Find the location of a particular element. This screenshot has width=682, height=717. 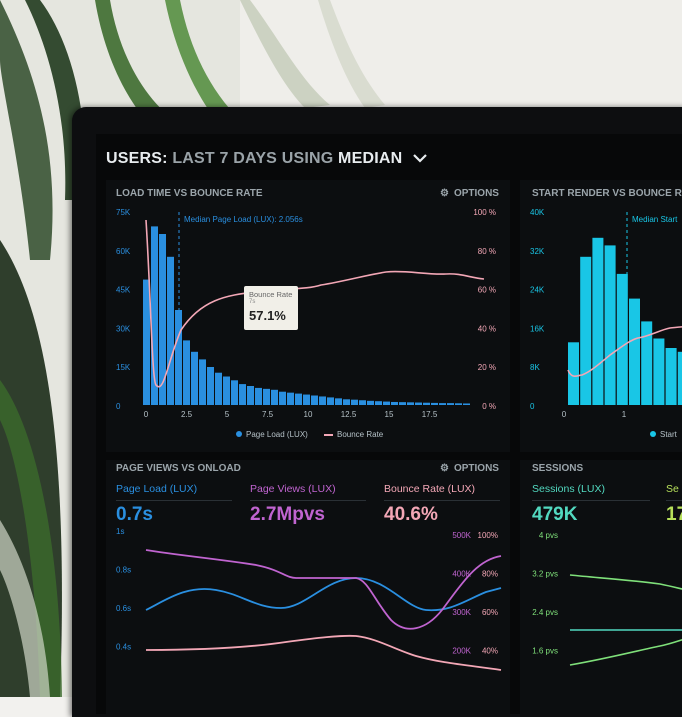

metric-value-bounce-rate: 40.6% is located at coordinates (411, 514).